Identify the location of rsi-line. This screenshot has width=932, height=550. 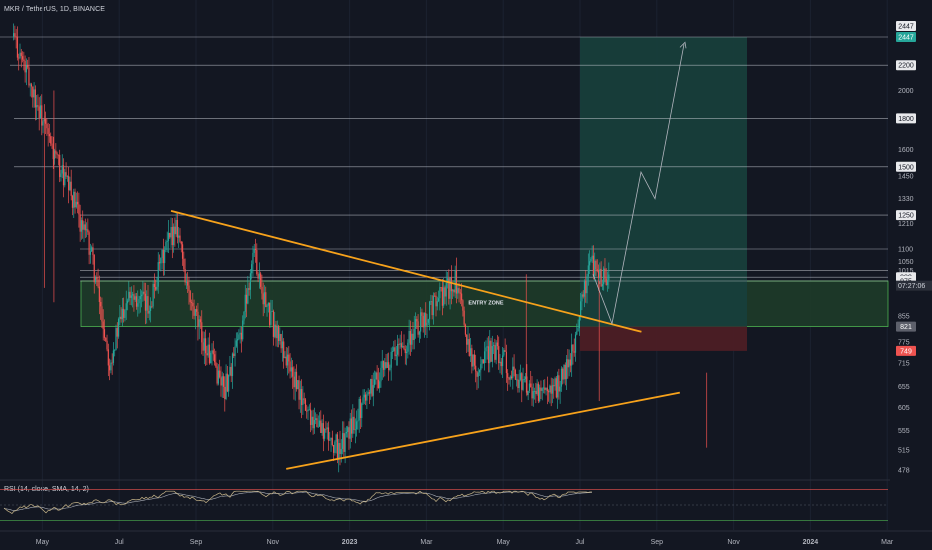
(297, 502).